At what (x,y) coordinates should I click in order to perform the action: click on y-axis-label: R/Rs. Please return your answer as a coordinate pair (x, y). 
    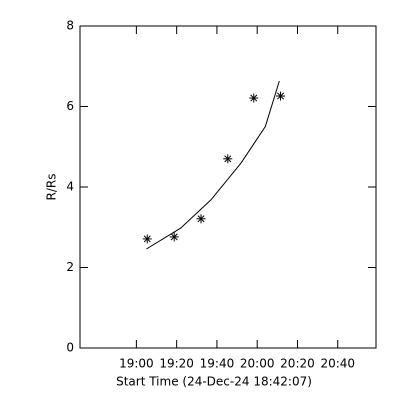
    Looking at the image, I should click on (52, 187).